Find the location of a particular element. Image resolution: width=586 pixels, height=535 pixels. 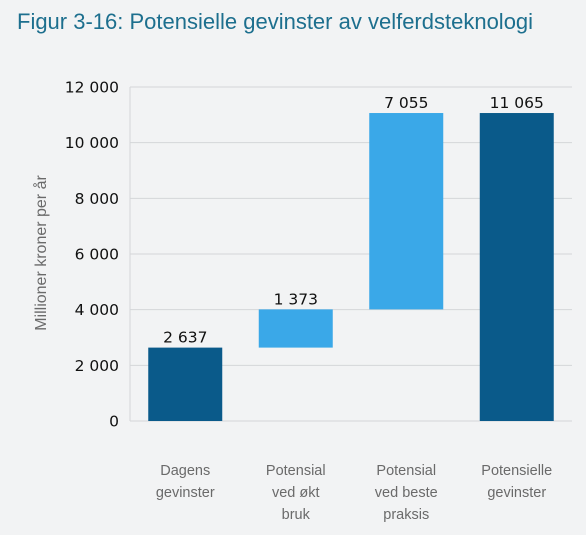

y-axis-ticks: 0 2 000 4 000 6 000 8 000 10 000 12 000 is located at coordinates (92, 255).